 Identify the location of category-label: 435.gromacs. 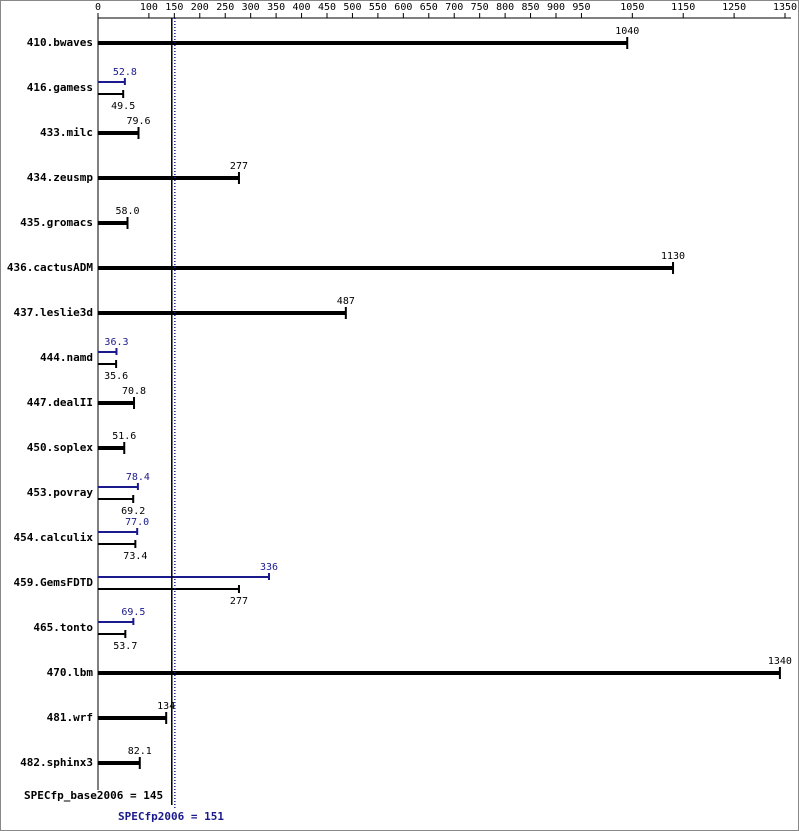
(56, 222).